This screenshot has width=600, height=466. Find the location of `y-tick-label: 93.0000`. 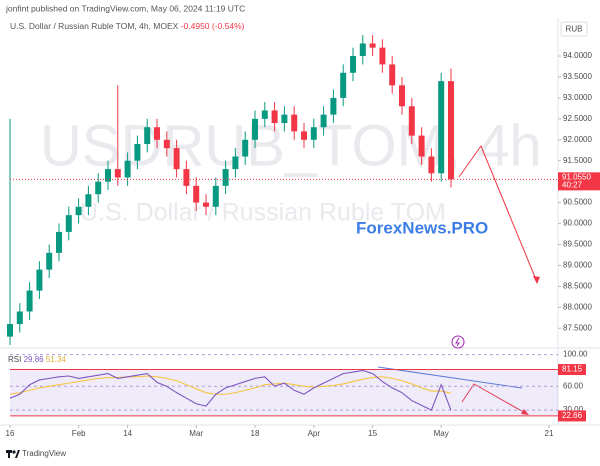

y-tick-label: 93.0000 is located at coordinates (577, 97).